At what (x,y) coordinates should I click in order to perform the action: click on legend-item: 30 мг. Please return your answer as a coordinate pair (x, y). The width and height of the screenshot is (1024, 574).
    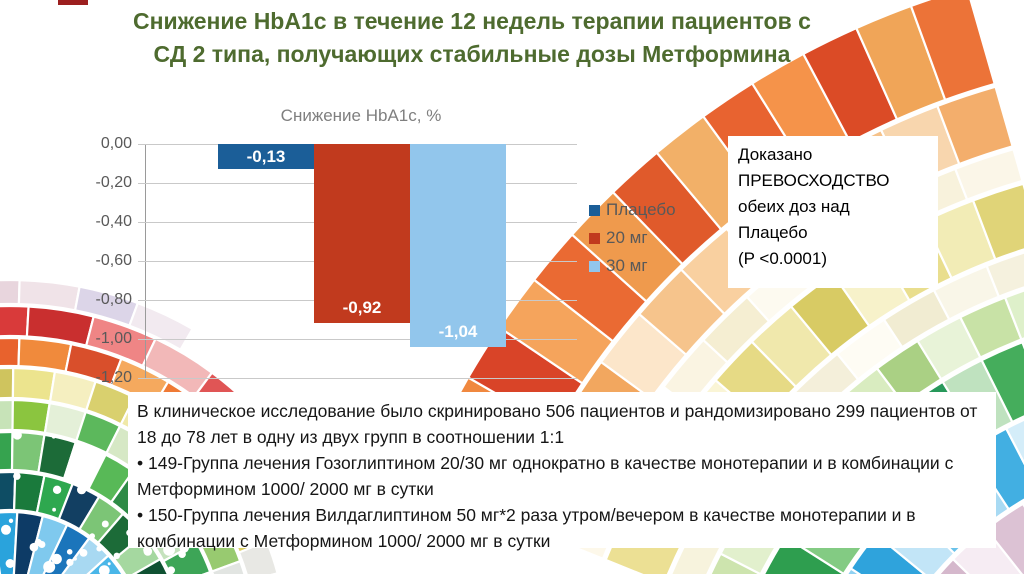
    Looking at the image, I should click on (632, 266).